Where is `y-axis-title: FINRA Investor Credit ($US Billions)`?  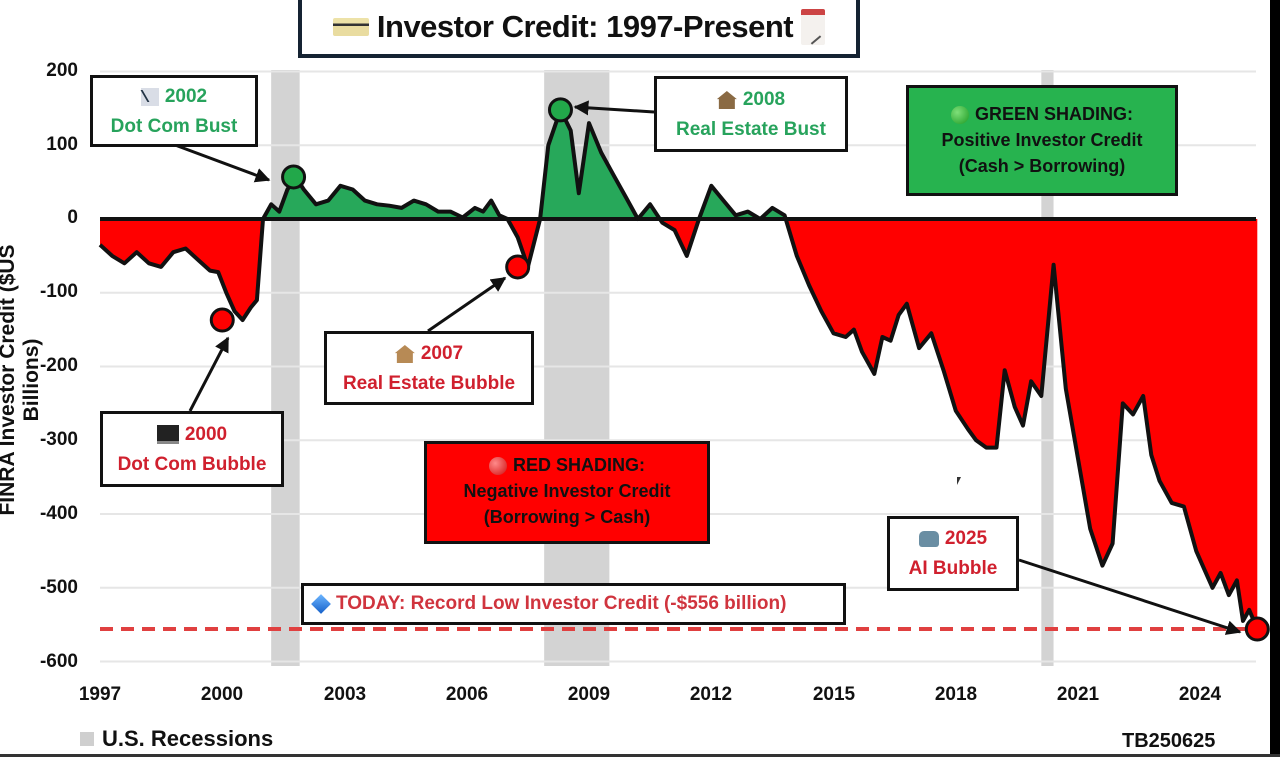
y-axis-title: FINRA Investor Credit ($US Billions) is located at coordinates (21, 380).